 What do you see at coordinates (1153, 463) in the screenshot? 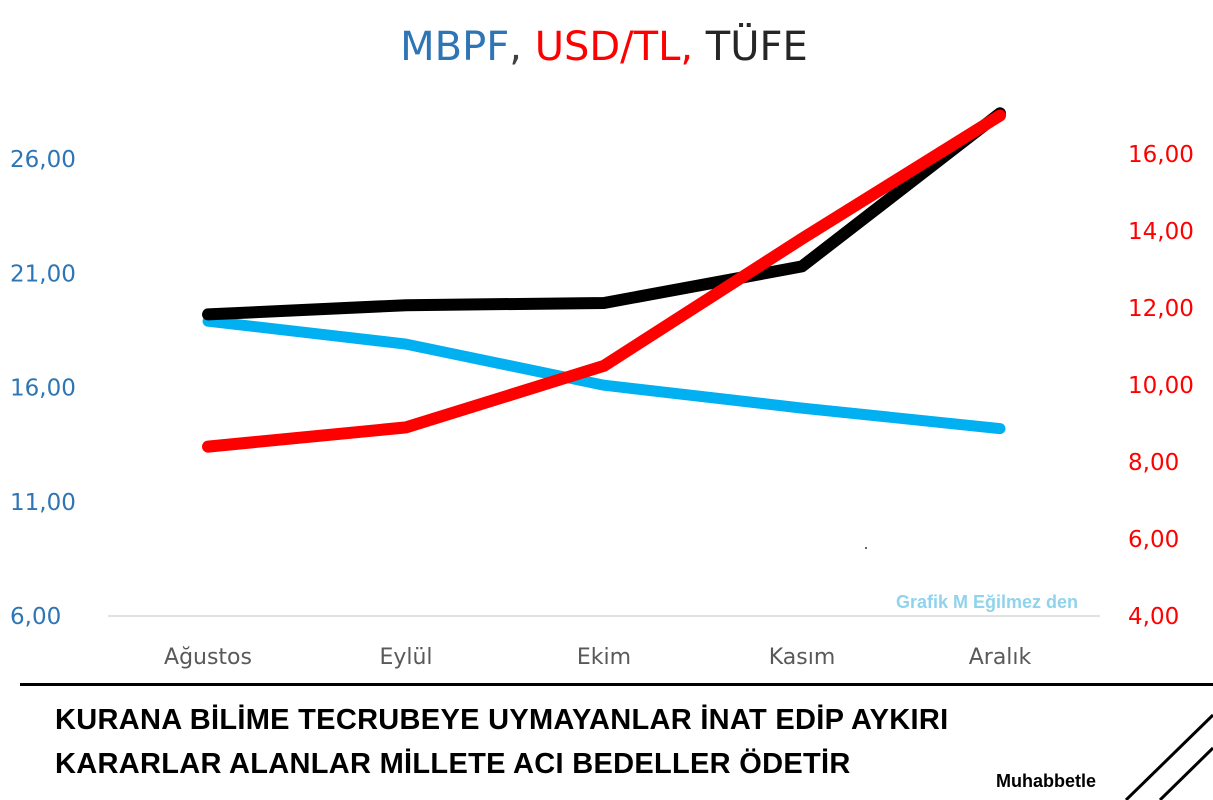
I see `right-tick-label: 8,00` at bounding box center [1153, 463].